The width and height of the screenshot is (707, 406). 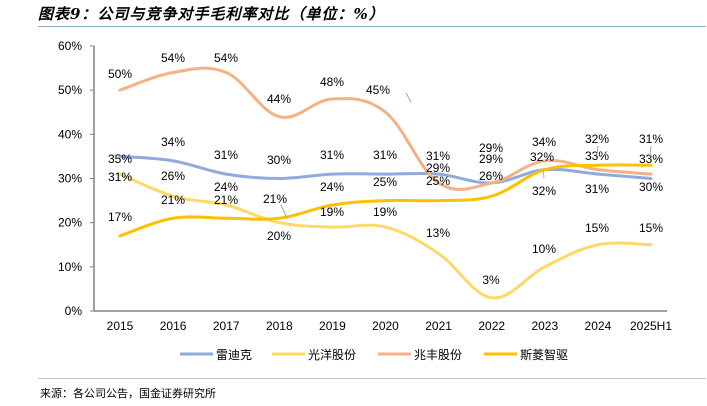 What do you see at coordinates (372, 378) in the screenshot?
I see `source-divider` at bounding box center [372, 378].